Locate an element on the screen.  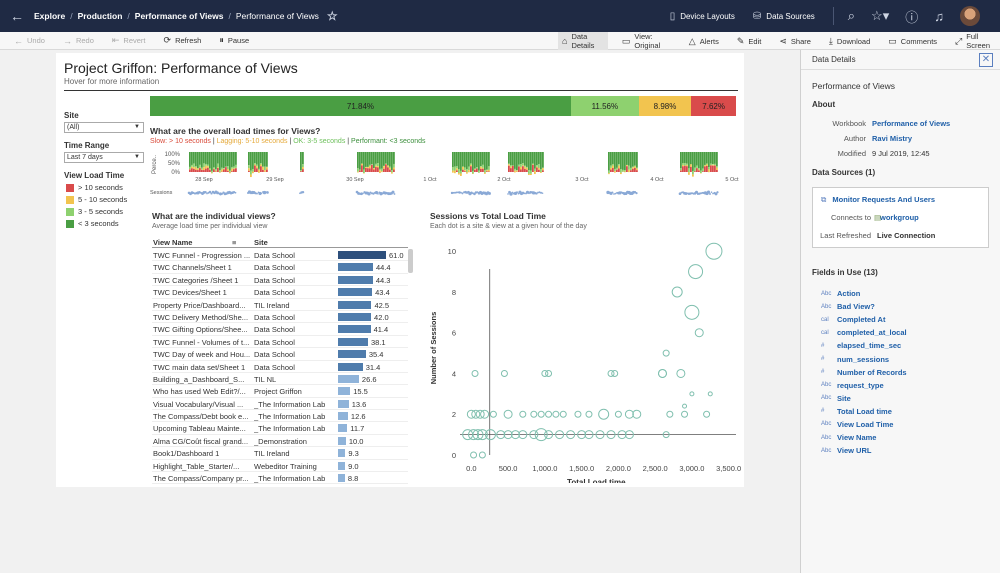
favorite-star-icon: ☆ is located at coordinates (332, 16).